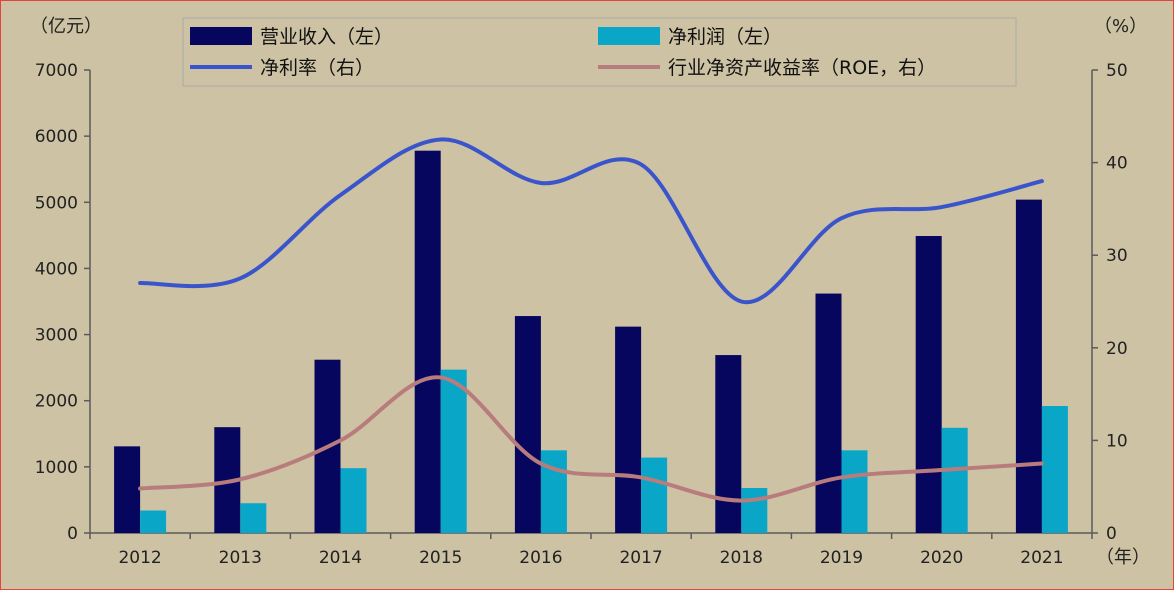 This screenshot has width=1174, height=590. I want to click on x-tick-label-2016: 2016, so click(540, 558).